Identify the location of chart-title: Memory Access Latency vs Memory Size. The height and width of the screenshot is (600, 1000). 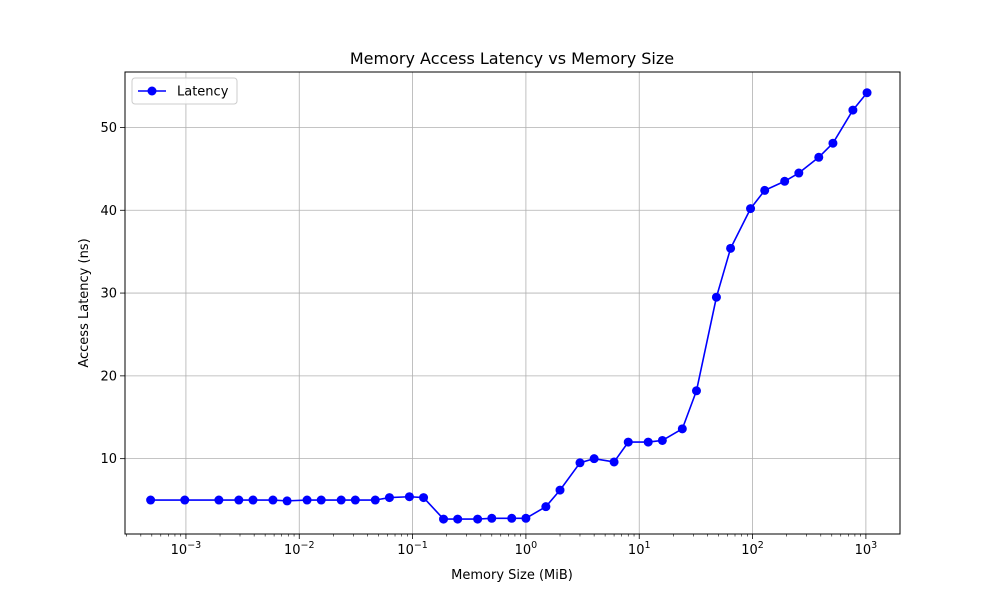
(512, 58).